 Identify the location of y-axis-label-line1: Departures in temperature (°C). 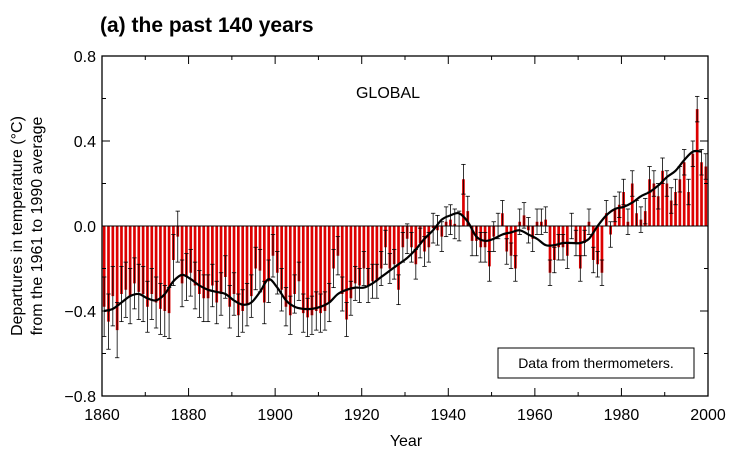
(17, 226).